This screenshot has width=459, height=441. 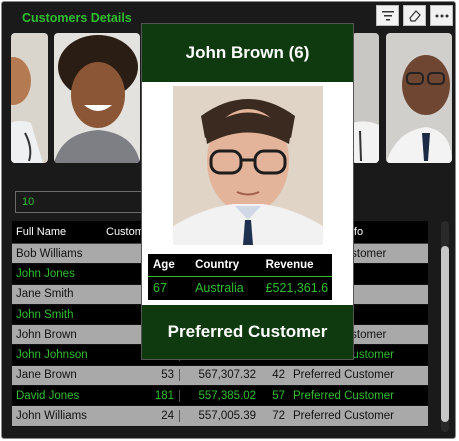 What do you see at coordinates (141, 395) in the screenshot?
I see `cell-custom: 181` at bounding box center [141, 395].